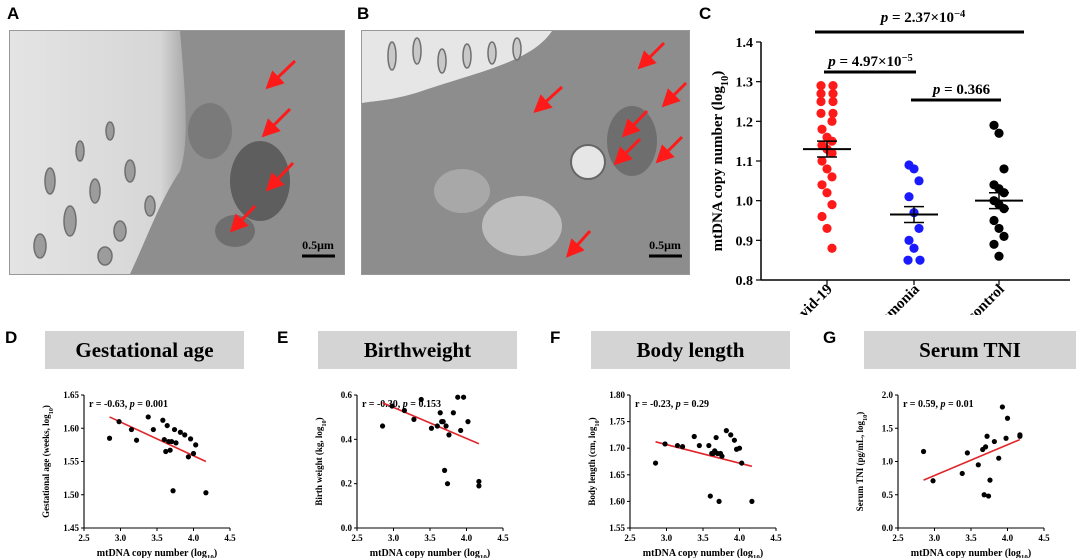  What do you see at coordinates (888, 428) in the screenshot?
I see `y-tick-label-g: 1.5` at bounding box center [888, 428].